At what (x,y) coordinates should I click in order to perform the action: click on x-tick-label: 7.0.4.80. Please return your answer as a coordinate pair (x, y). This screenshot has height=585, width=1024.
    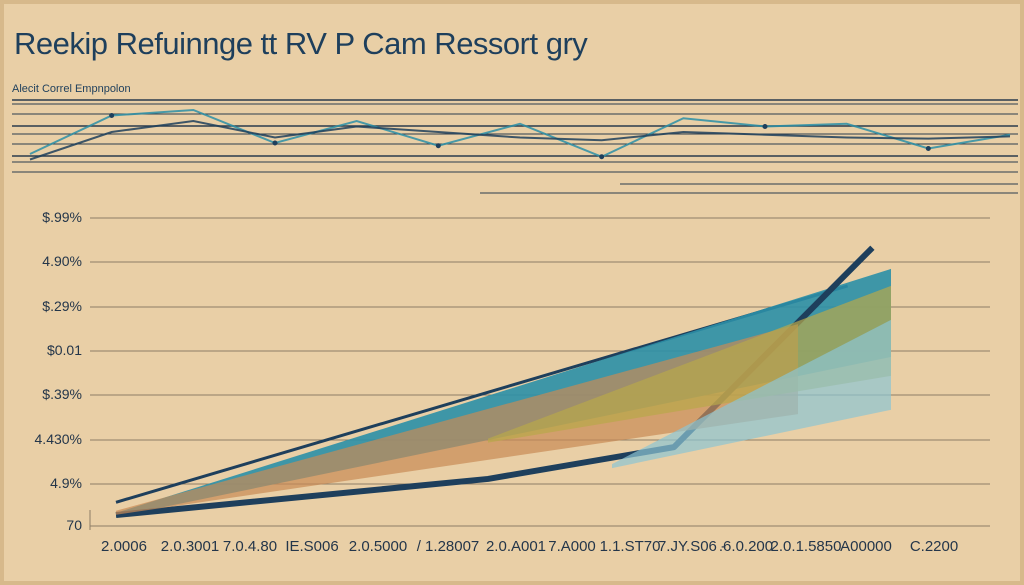
    Looking at the image, I should click on (250, 546).